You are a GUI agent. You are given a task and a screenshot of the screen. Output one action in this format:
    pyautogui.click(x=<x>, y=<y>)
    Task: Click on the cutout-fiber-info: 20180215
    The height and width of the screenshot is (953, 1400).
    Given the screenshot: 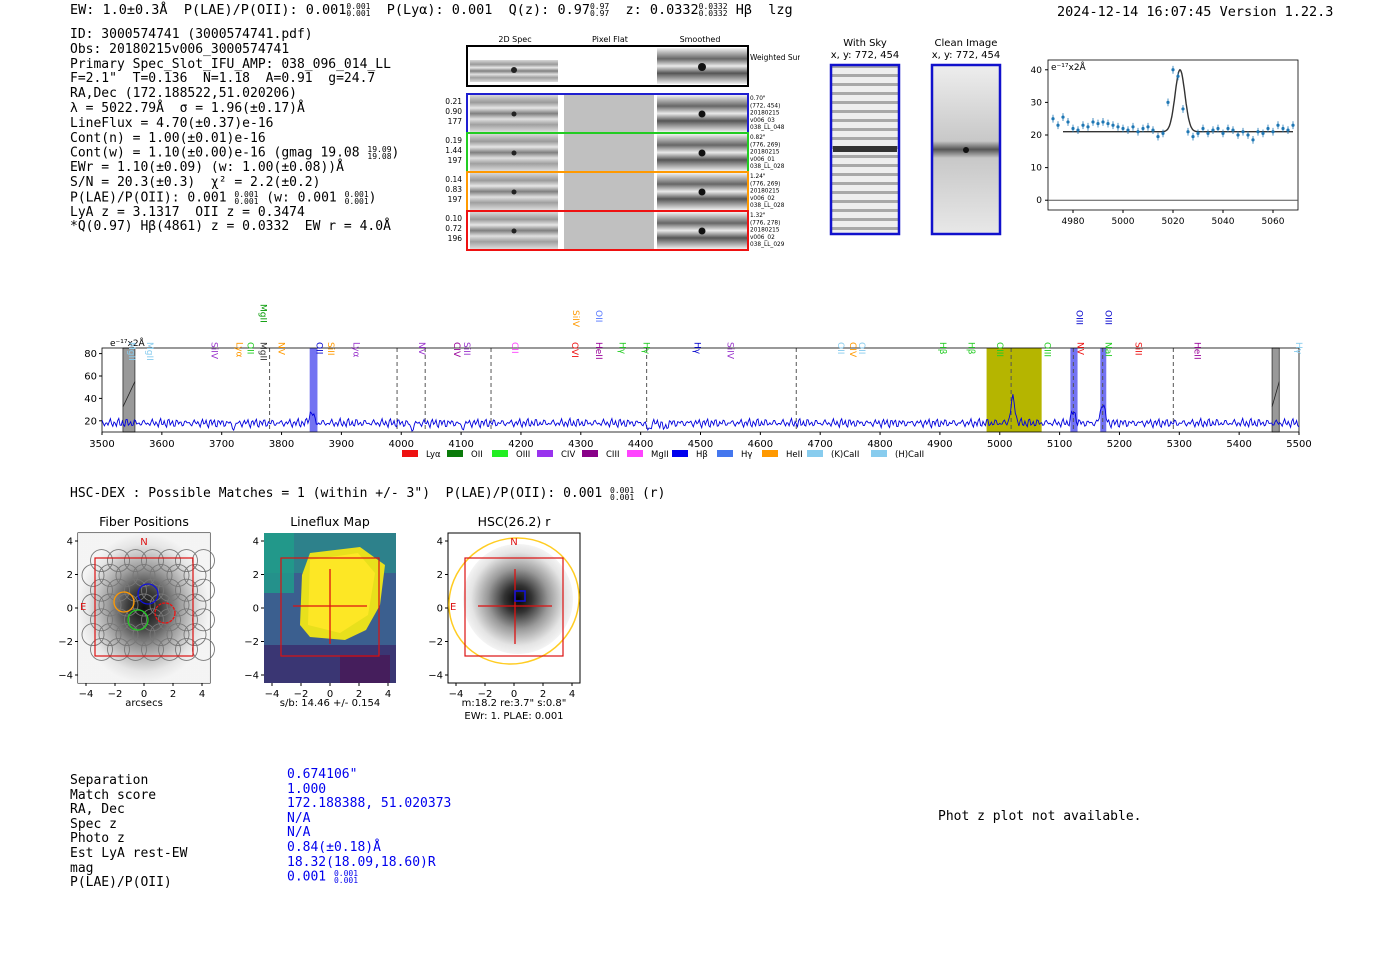 What is the action you would take?
    pyautogui.click(x=765, y=192)
    